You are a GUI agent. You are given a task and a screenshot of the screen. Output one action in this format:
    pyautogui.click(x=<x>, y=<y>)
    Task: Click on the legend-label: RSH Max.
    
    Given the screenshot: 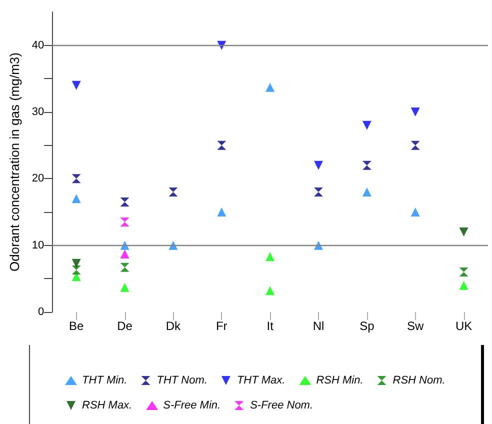 What is the action you would take?
    pyautogui.click(x=107, y=406)
    